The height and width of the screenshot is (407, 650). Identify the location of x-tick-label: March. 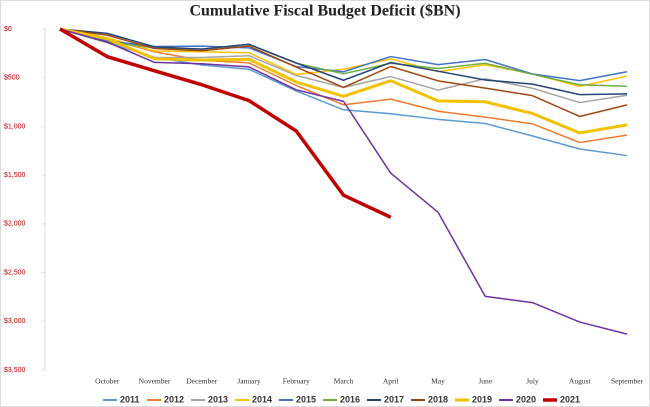
(344, 381).